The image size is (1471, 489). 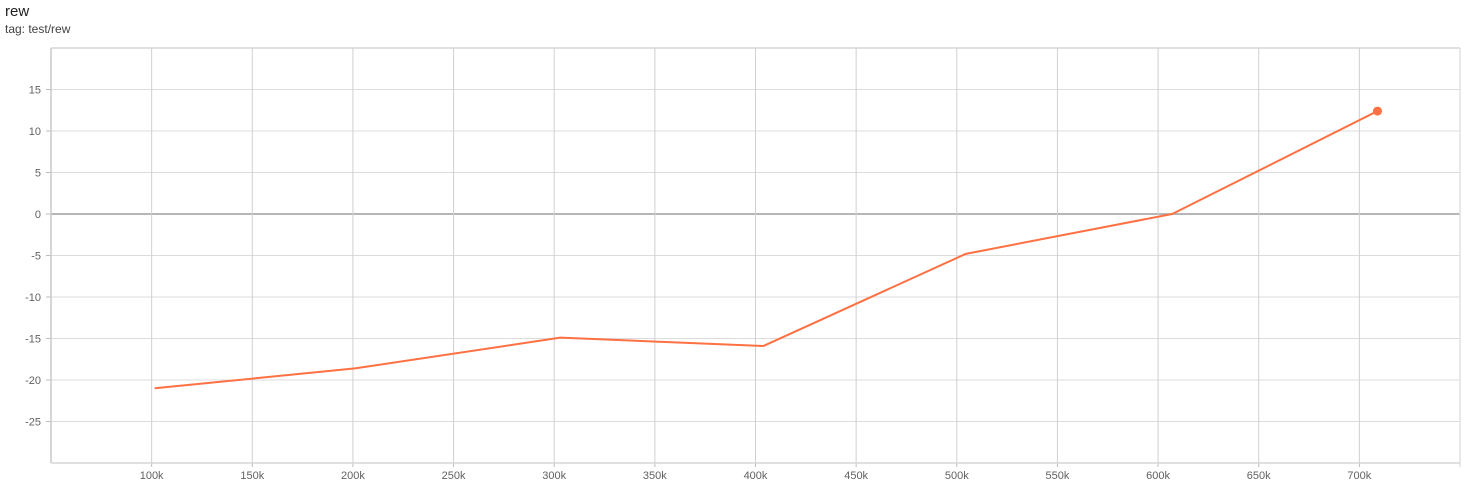 What do you see at coordinates (655, 476) in the screenshot?
I see `x-tick-label: 350k` at bounding box center [655, 476].